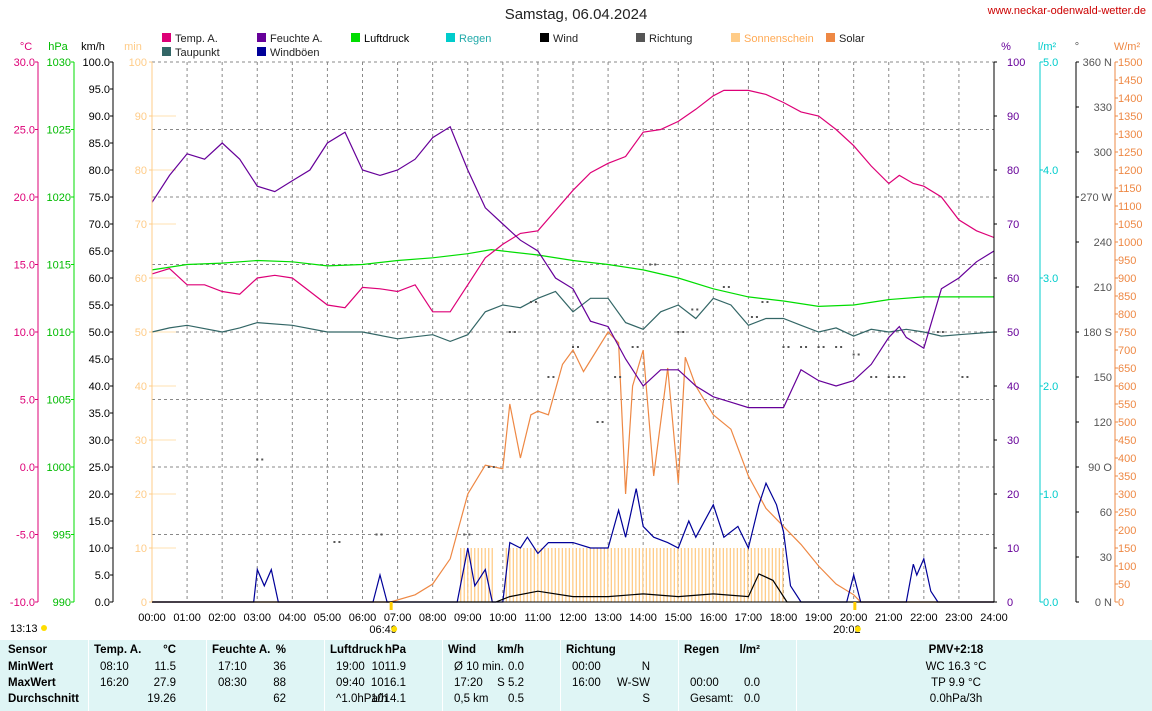  Describe the element at coordinates (1121, 603) in the screenshot. I see `solar-axis-label: 0` at that location.